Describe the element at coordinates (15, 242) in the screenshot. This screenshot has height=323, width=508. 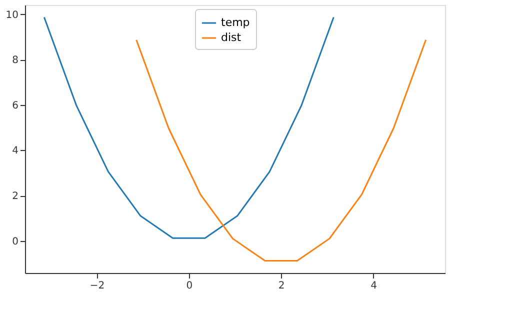
I see `y-tick-label: 0` at that location.